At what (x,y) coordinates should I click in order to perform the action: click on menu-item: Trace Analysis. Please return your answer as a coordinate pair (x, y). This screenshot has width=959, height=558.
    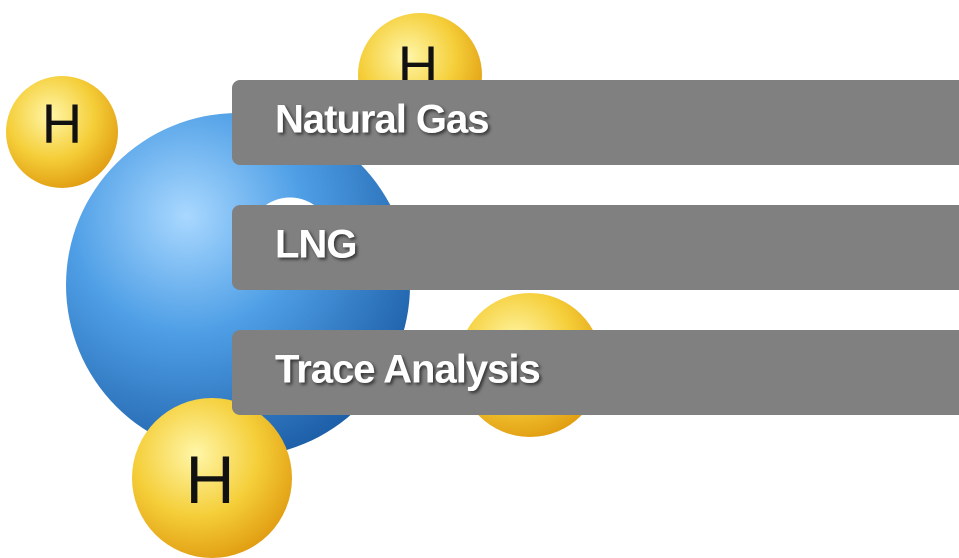
    Looking at the image, I should click on (595, 372).